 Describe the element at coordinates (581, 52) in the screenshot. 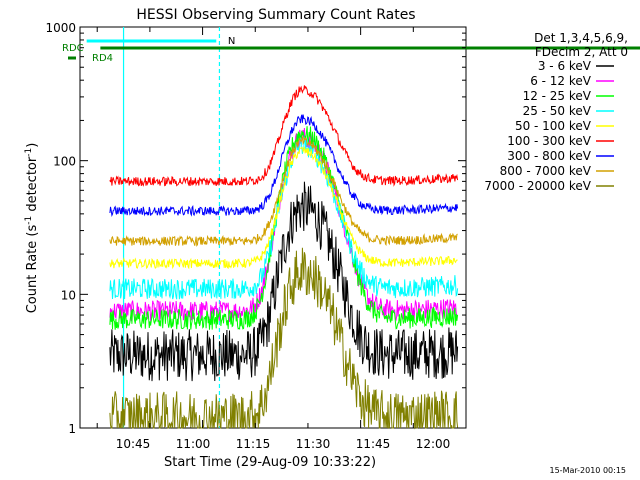

I see `legend-header-line: FDecim 2, Att 0` at that location.